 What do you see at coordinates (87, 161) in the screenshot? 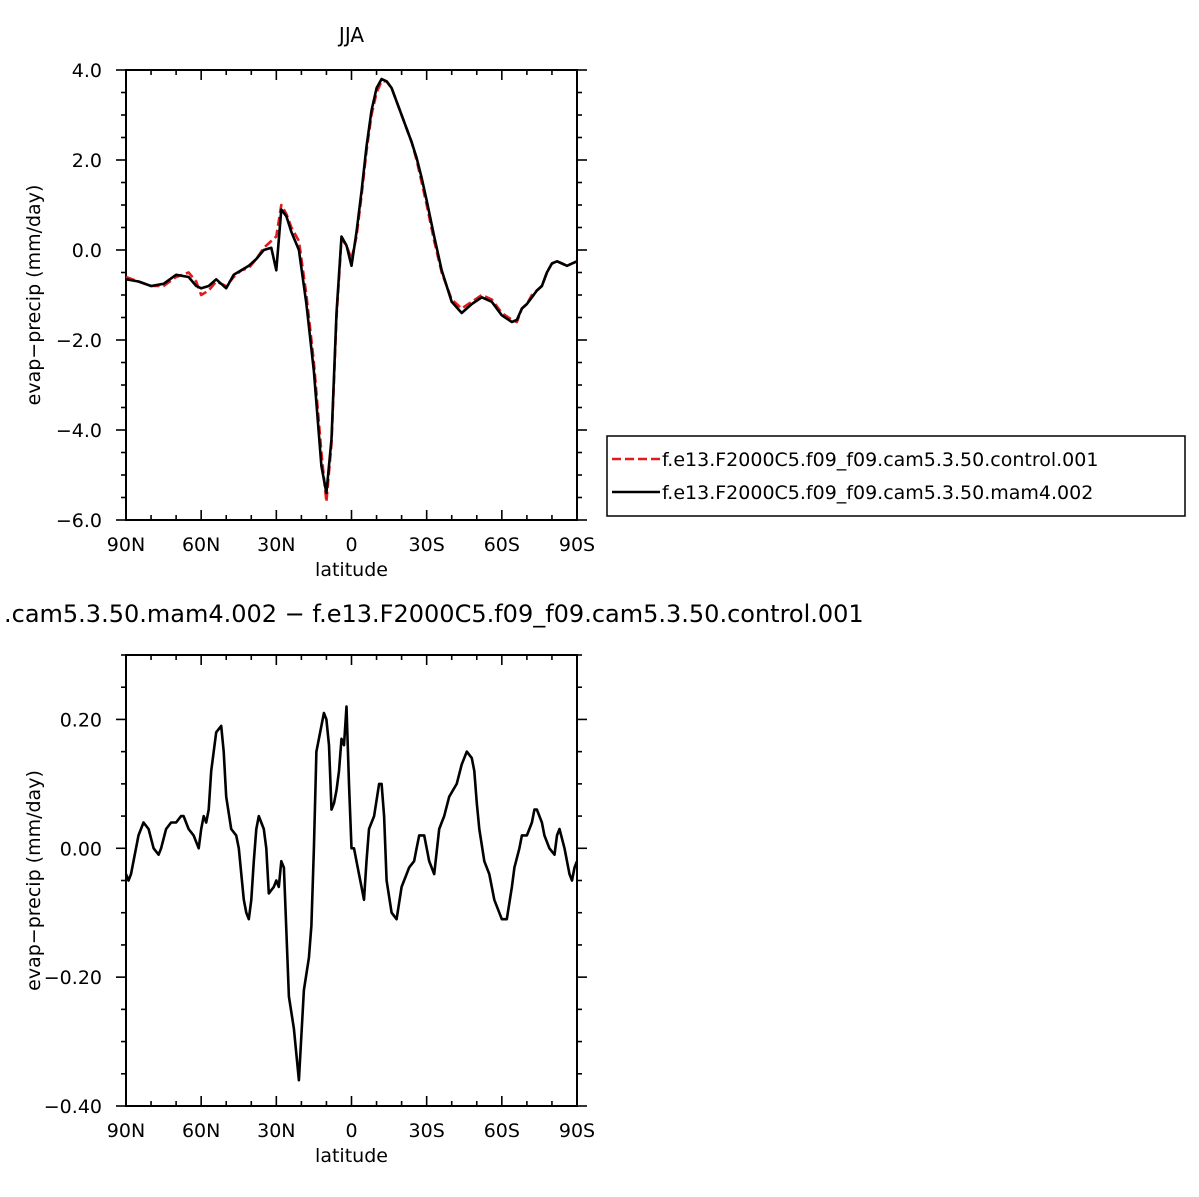
I see `y-tick-label: 2.0` at bounding box center [87, 161].